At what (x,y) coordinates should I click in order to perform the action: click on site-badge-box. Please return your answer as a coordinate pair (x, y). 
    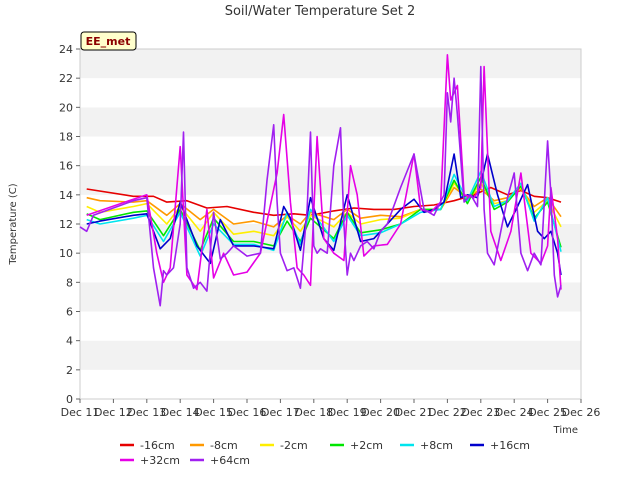
    Looking at the image, I should click on (108, 41).